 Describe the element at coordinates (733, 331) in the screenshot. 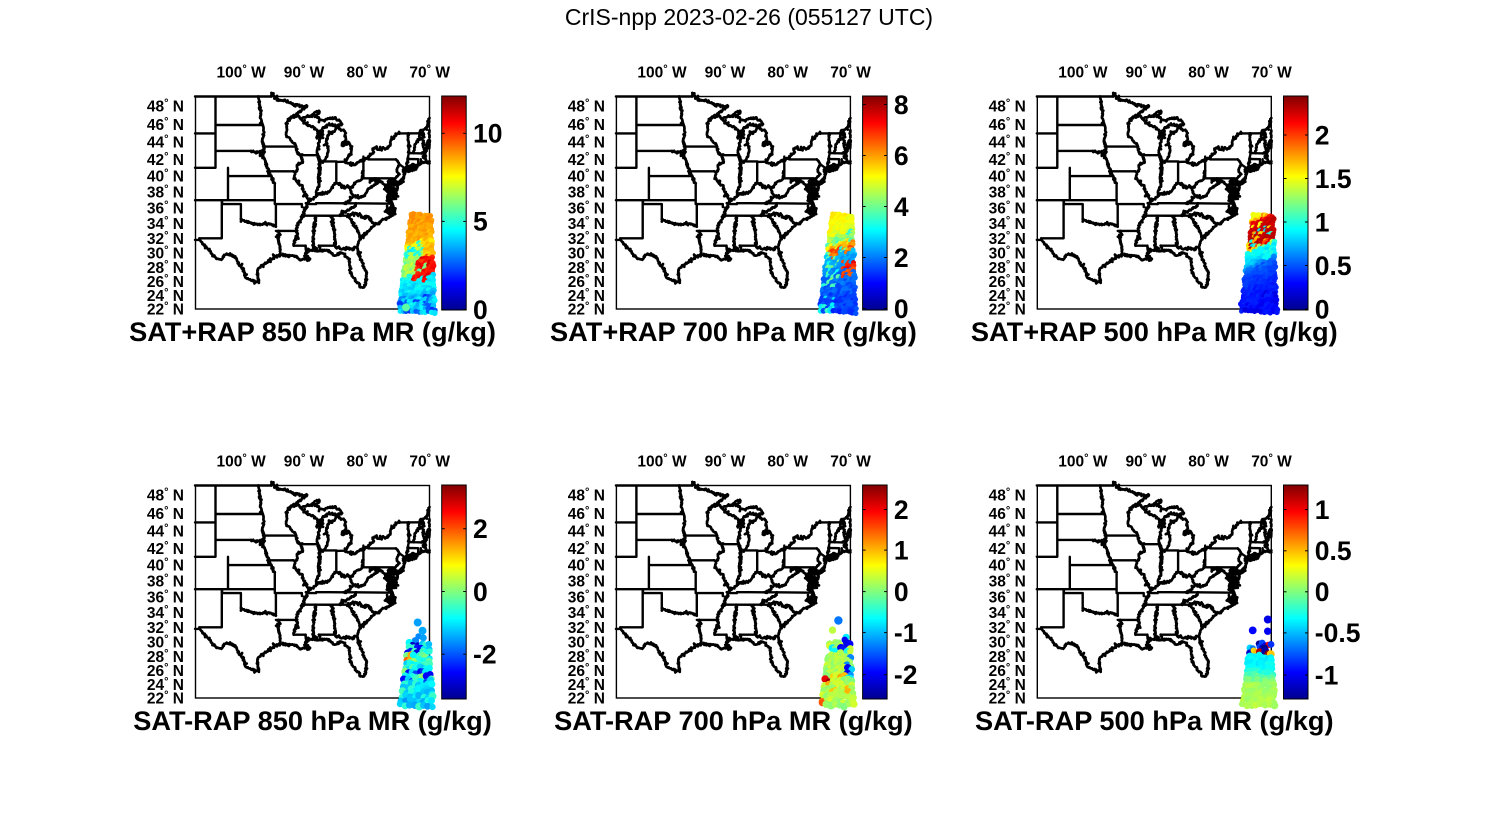

I see `svg-text: SAT+RAP 700 hPa MR (g/kg)` at that location.